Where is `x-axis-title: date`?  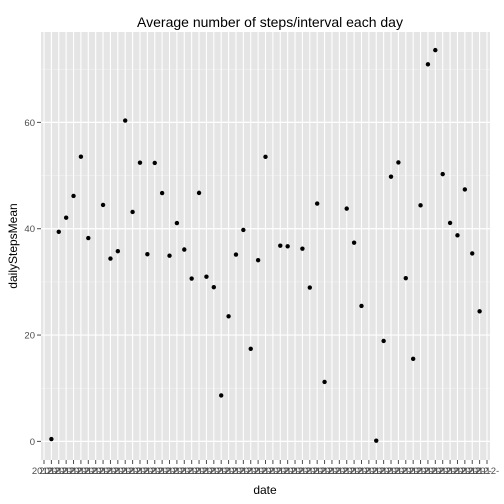 x-axis-title: date is located at coordinates (265, 490).